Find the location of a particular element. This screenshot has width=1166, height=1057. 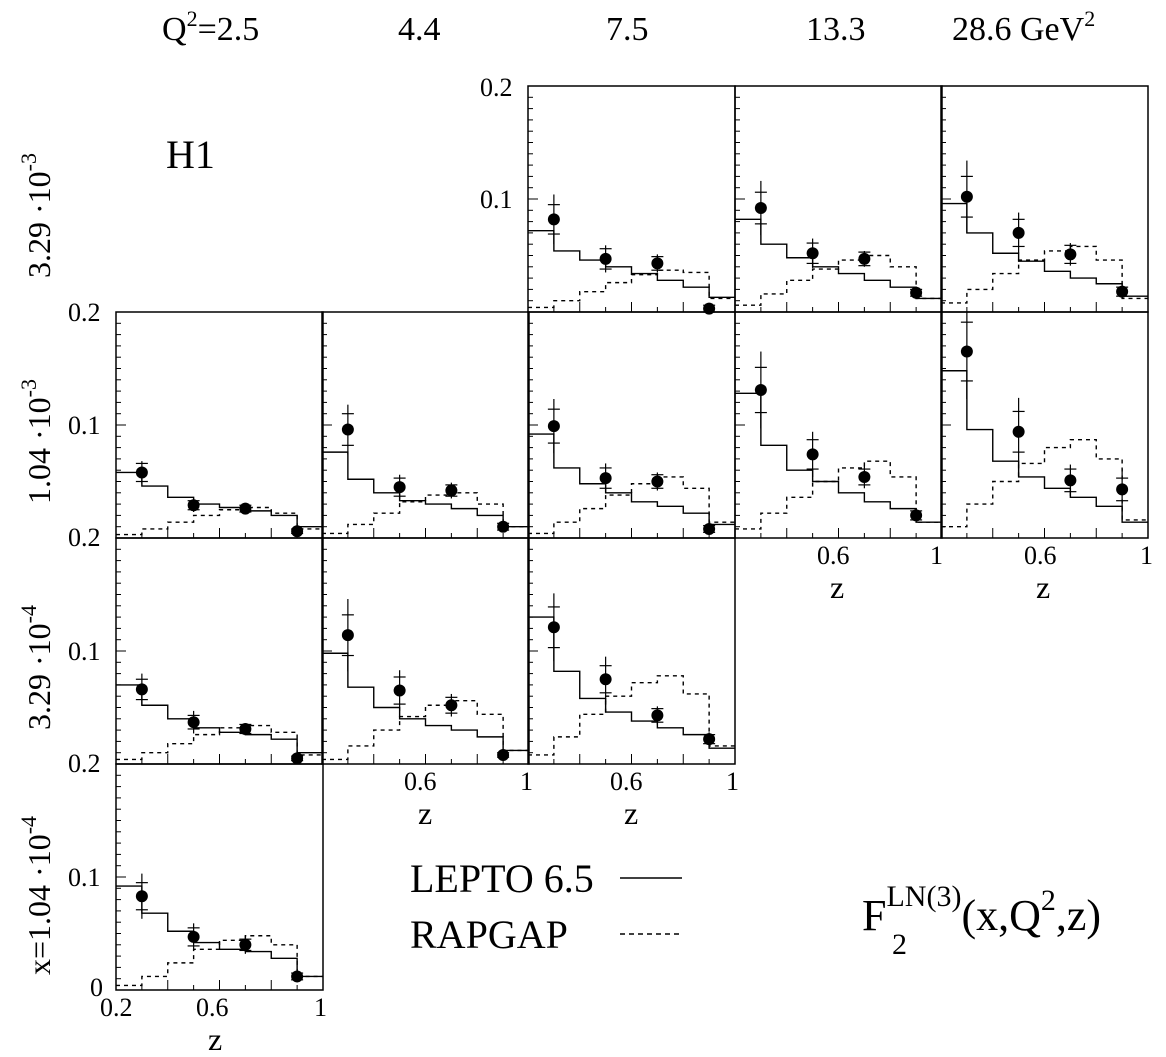

x-tick-mid-c2: 0.6 is located at coordinates (212, 1007).